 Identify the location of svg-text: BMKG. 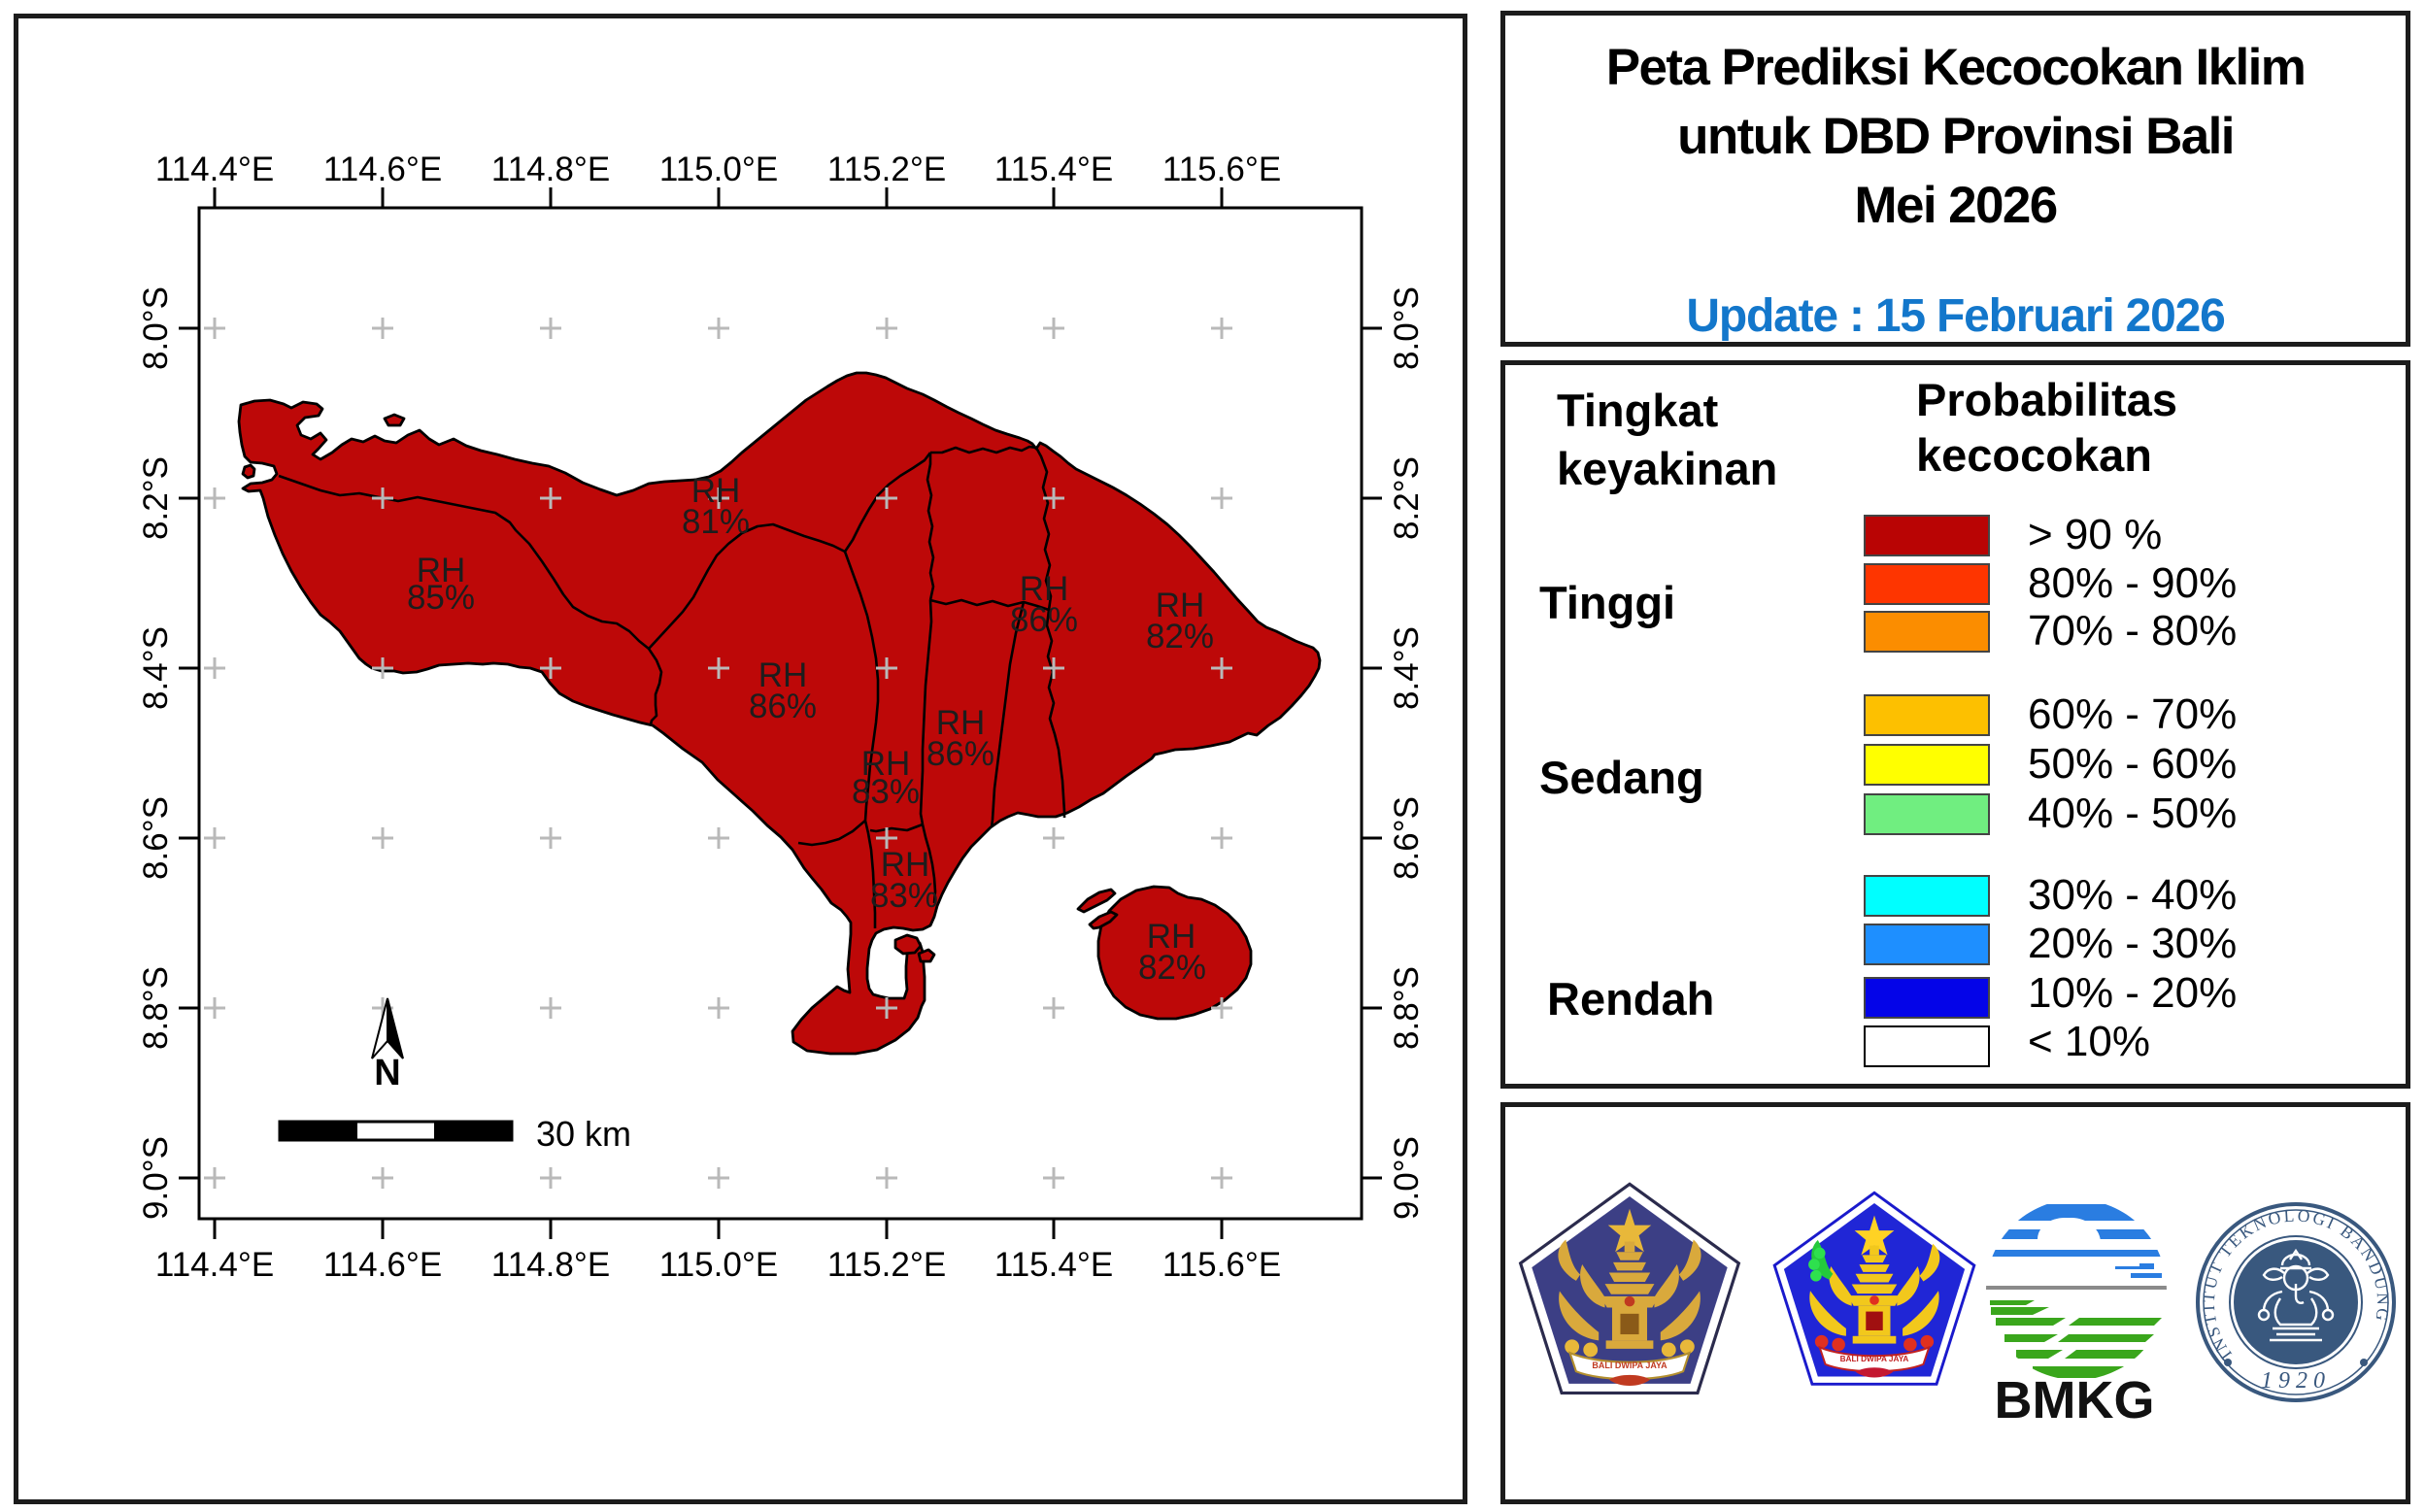
(2075, 1400).